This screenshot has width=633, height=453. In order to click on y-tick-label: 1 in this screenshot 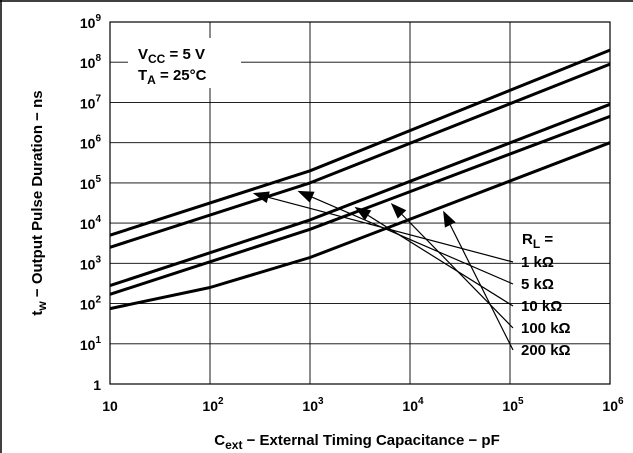, I will do `click(97, 385)`.